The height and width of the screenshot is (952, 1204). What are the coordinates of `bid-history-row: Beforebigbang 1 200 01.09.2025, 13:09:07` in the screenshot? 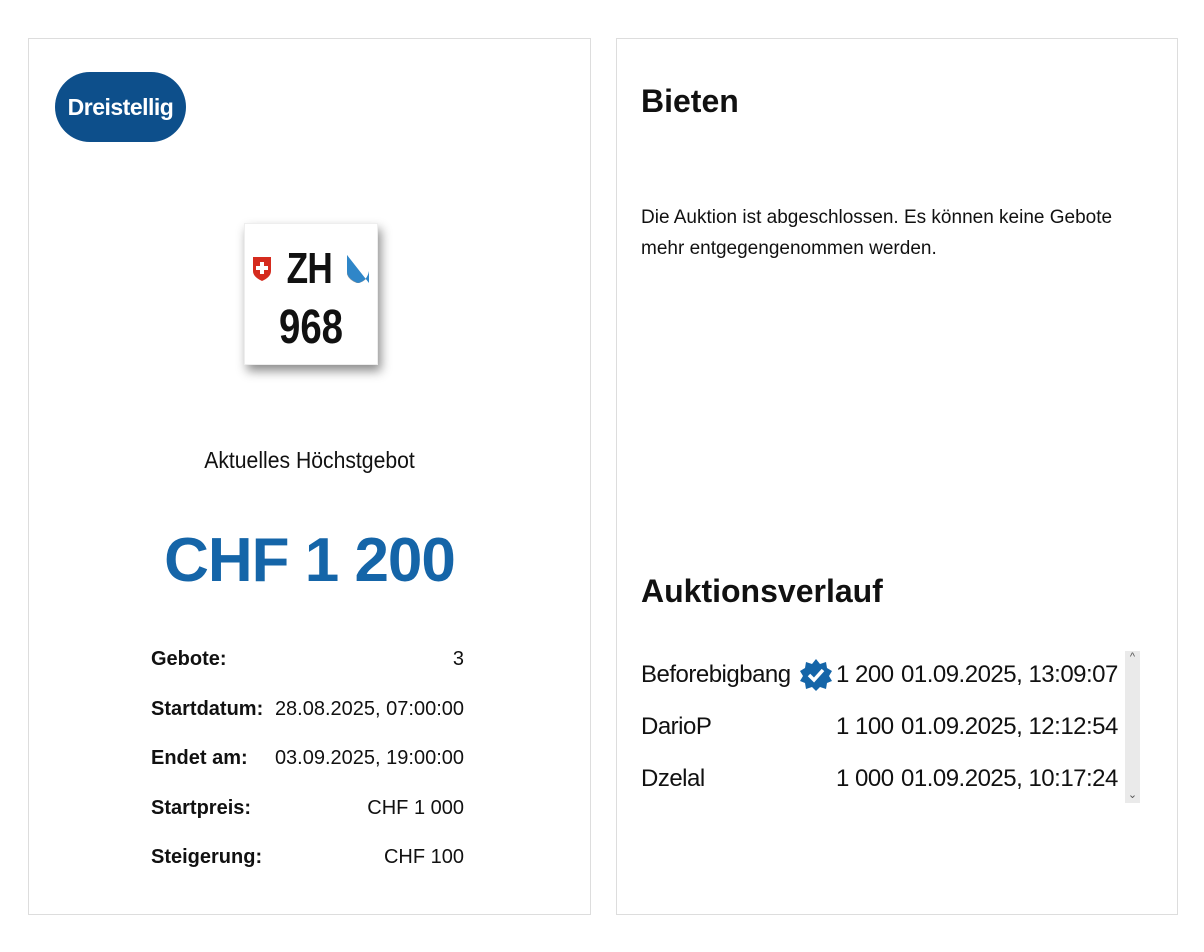 It's located at (891, 675).